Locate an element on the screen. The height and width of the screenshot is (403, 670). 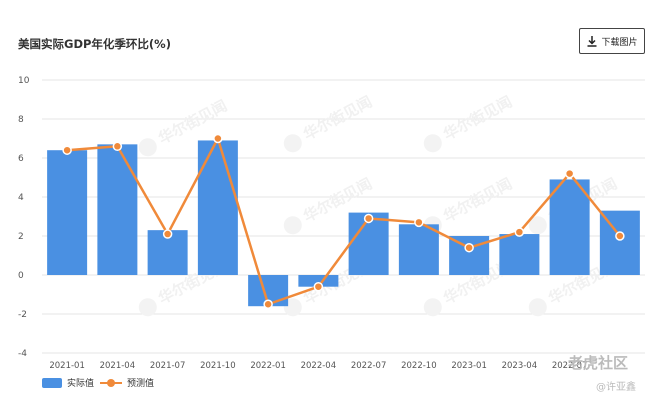
legend-label-forecast: 预测值 is located at coordinates (141, 384).